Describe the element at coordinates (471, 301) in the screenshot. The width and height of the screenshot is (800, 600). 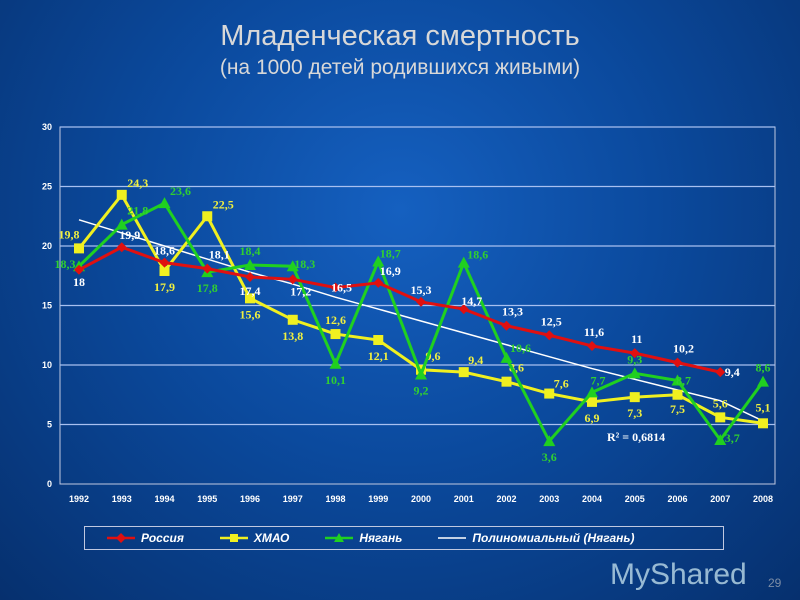
I see `data-label: 14,7` at that location.